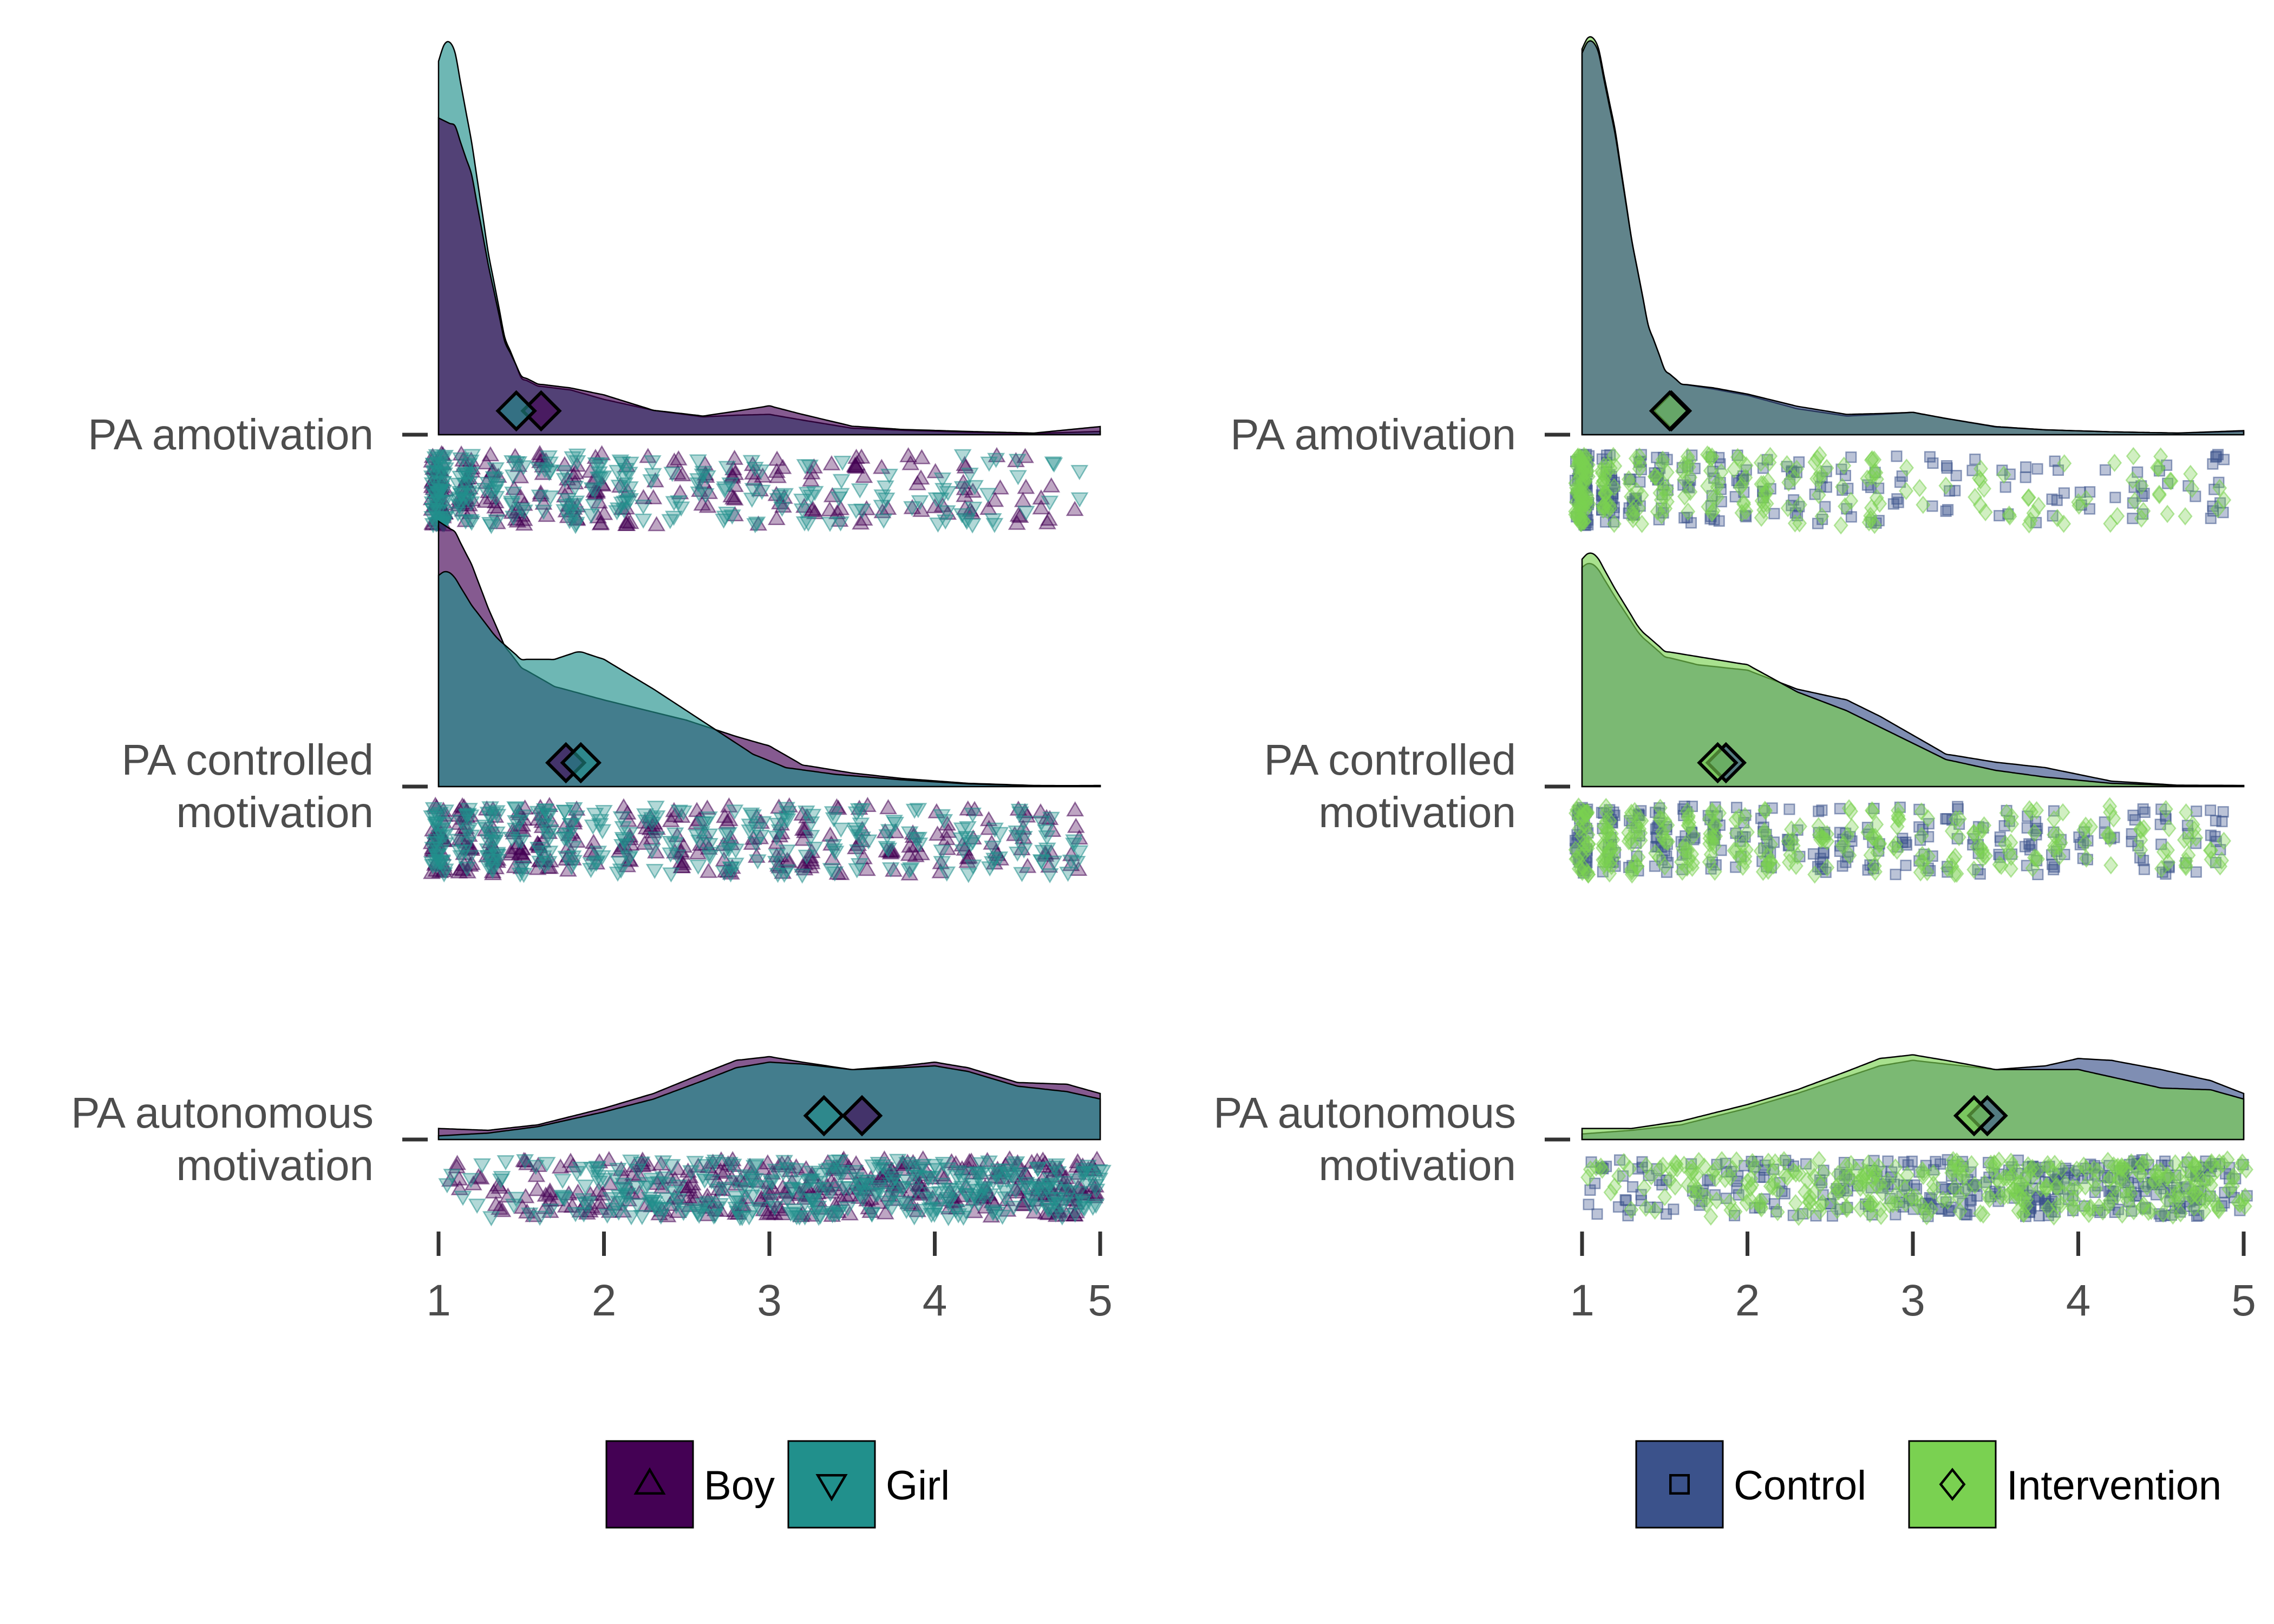  Describe the element at coordinates (869, 1485) in the screenshot. I see `legend-item-girl: Girl` at that location.